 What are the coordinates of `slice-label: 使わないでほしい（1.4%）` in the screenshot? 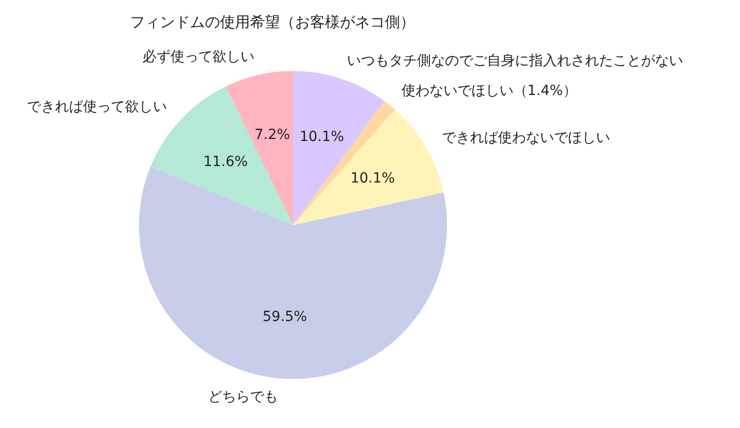 It's located at (489, 90).